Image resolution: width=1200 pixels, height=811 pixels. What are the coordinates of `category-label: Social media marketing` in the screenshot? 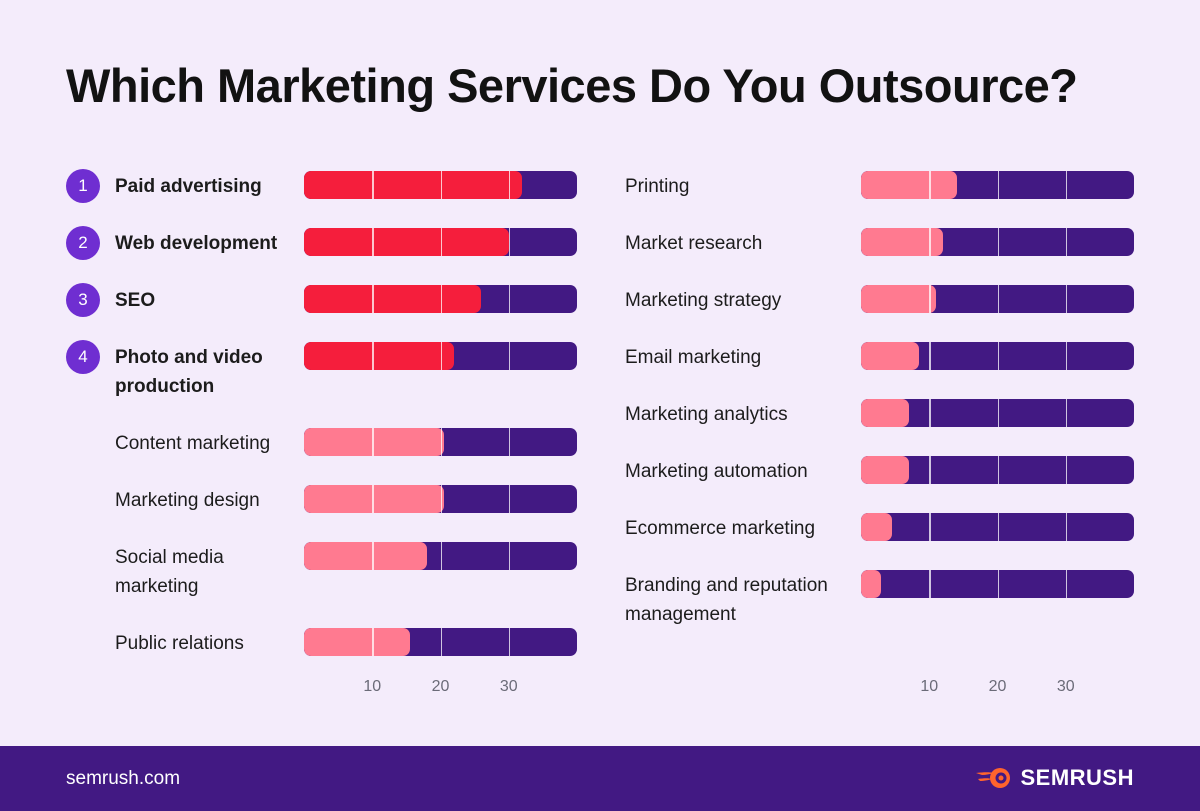 It's located at (169, 572).